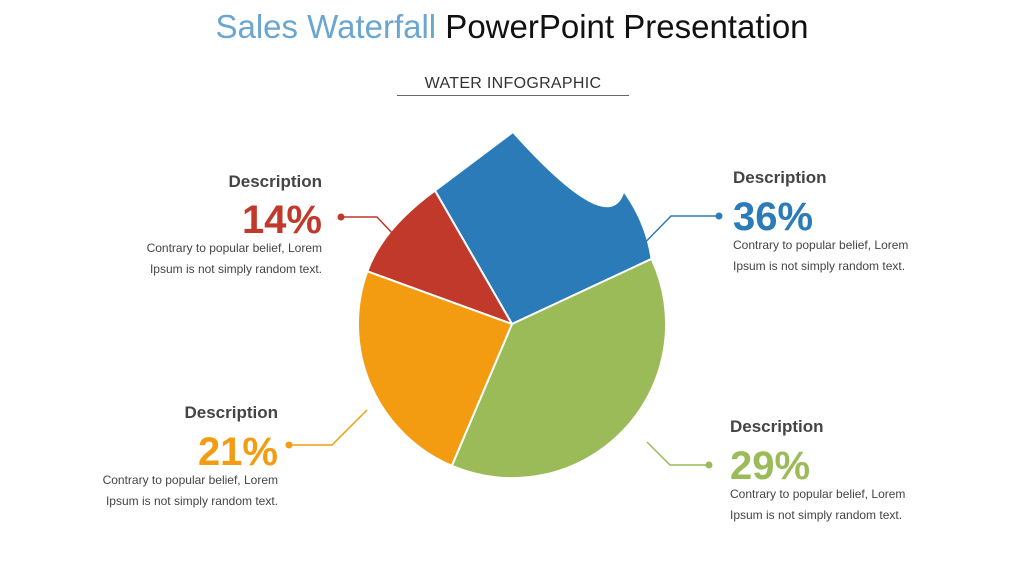 This screenshot has height=576, width=1024. What do you see at coordinates (281, 220) in the screenshot?
I see `callout-red-percent: 14%` at bounding box center [281, 220].